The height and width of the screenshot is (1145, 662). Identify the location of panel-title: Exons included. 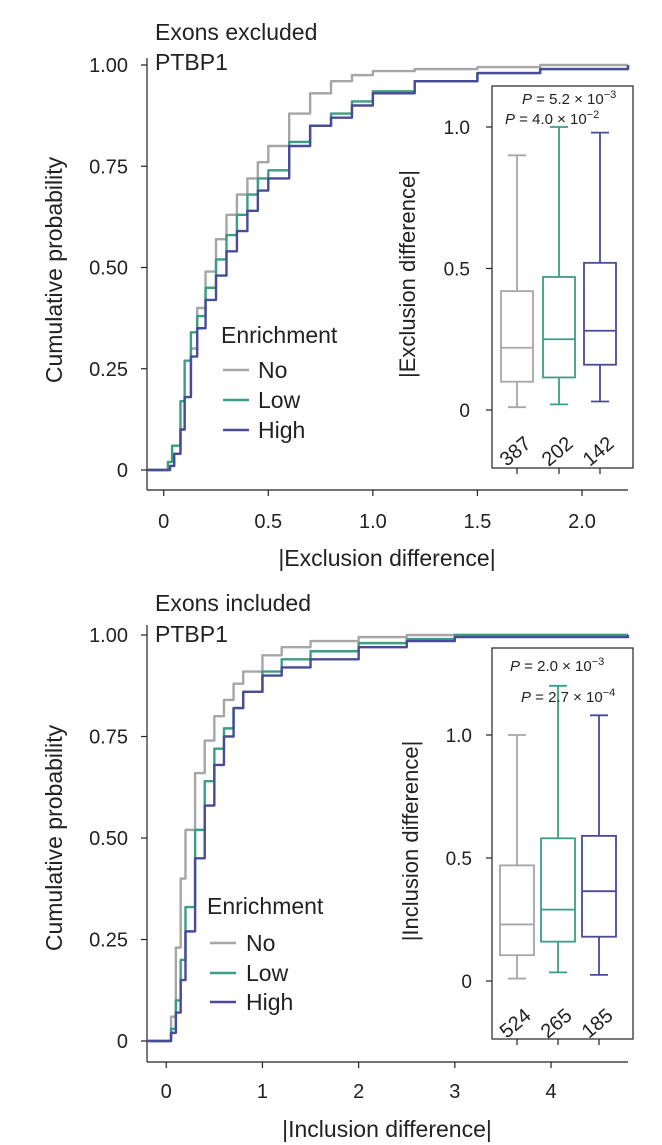
(233, 603).